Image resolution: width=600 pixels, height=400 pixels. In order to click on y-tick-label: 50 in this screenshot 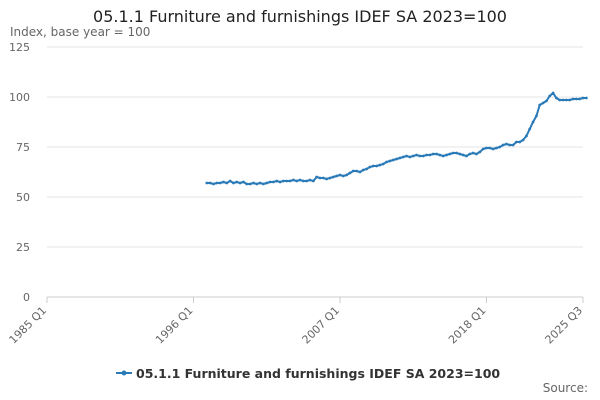, I will do `click(23, 197)`.